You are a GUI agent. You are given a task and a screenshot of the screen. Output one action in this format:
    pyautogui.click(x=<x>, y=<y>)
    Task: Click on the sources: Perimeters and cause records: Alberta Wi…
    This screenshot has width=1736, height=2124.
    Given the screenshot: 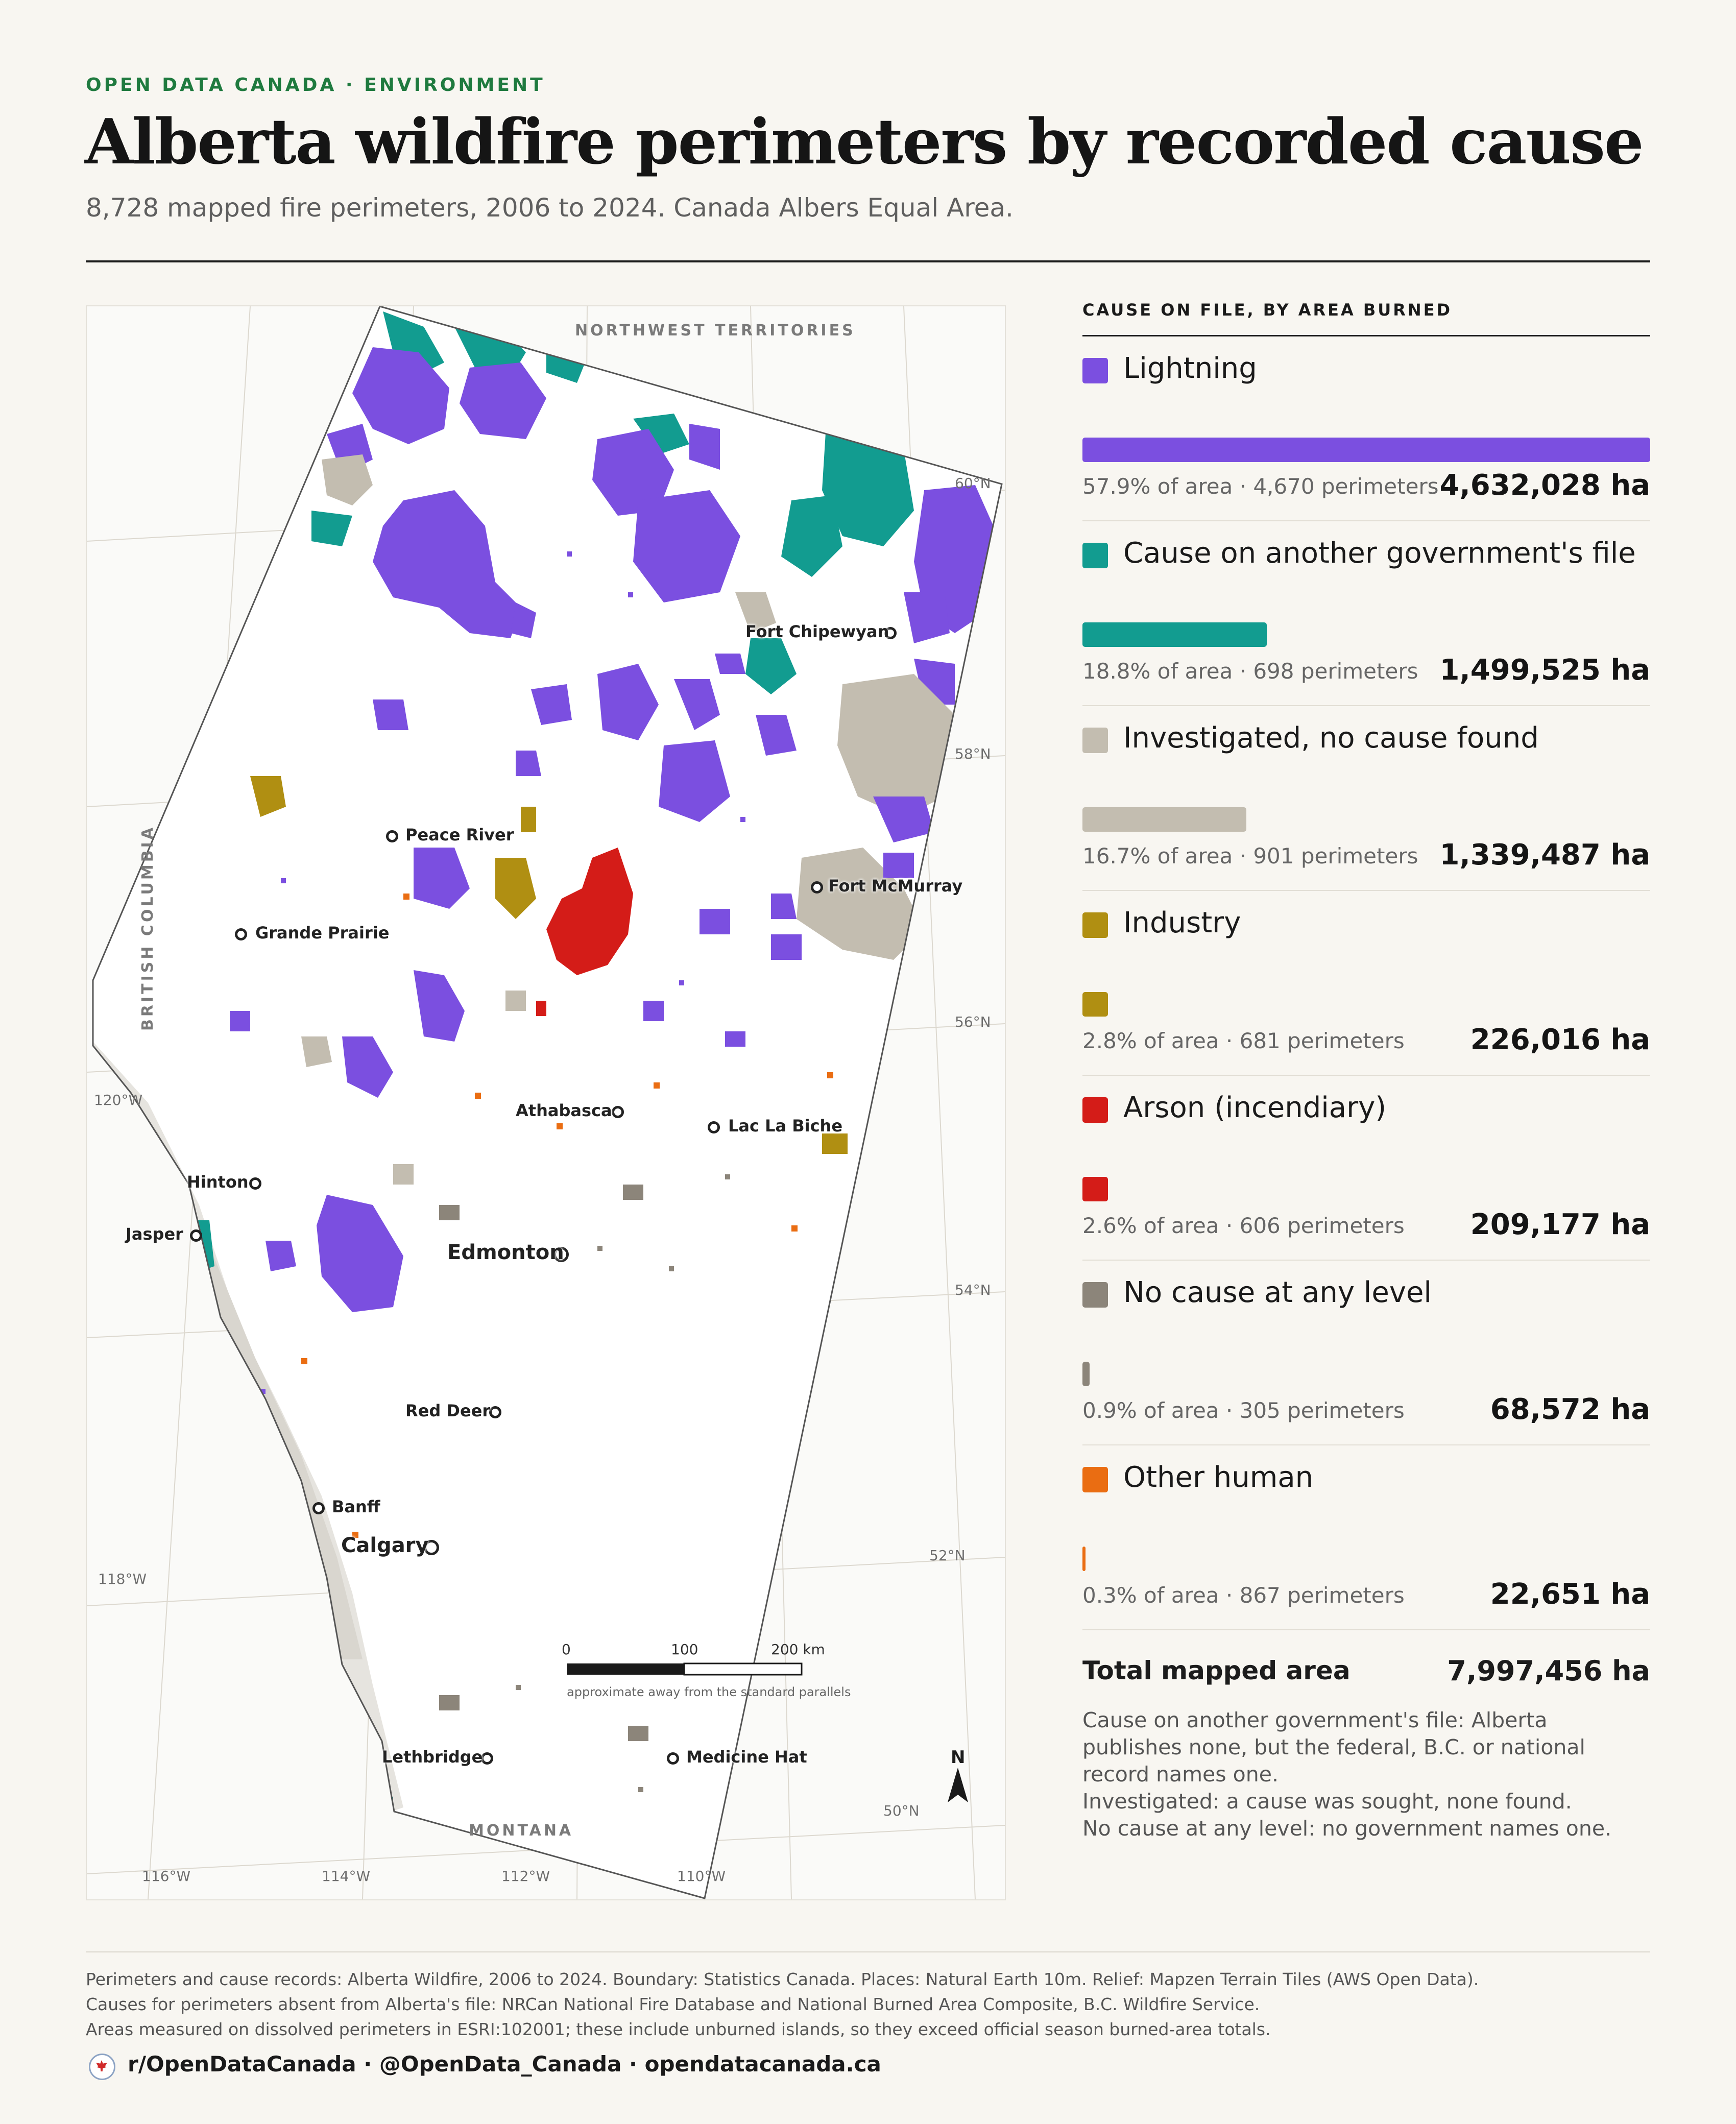 What is the action you would take?
    pyautogui.click(x=783, y=2004)
    